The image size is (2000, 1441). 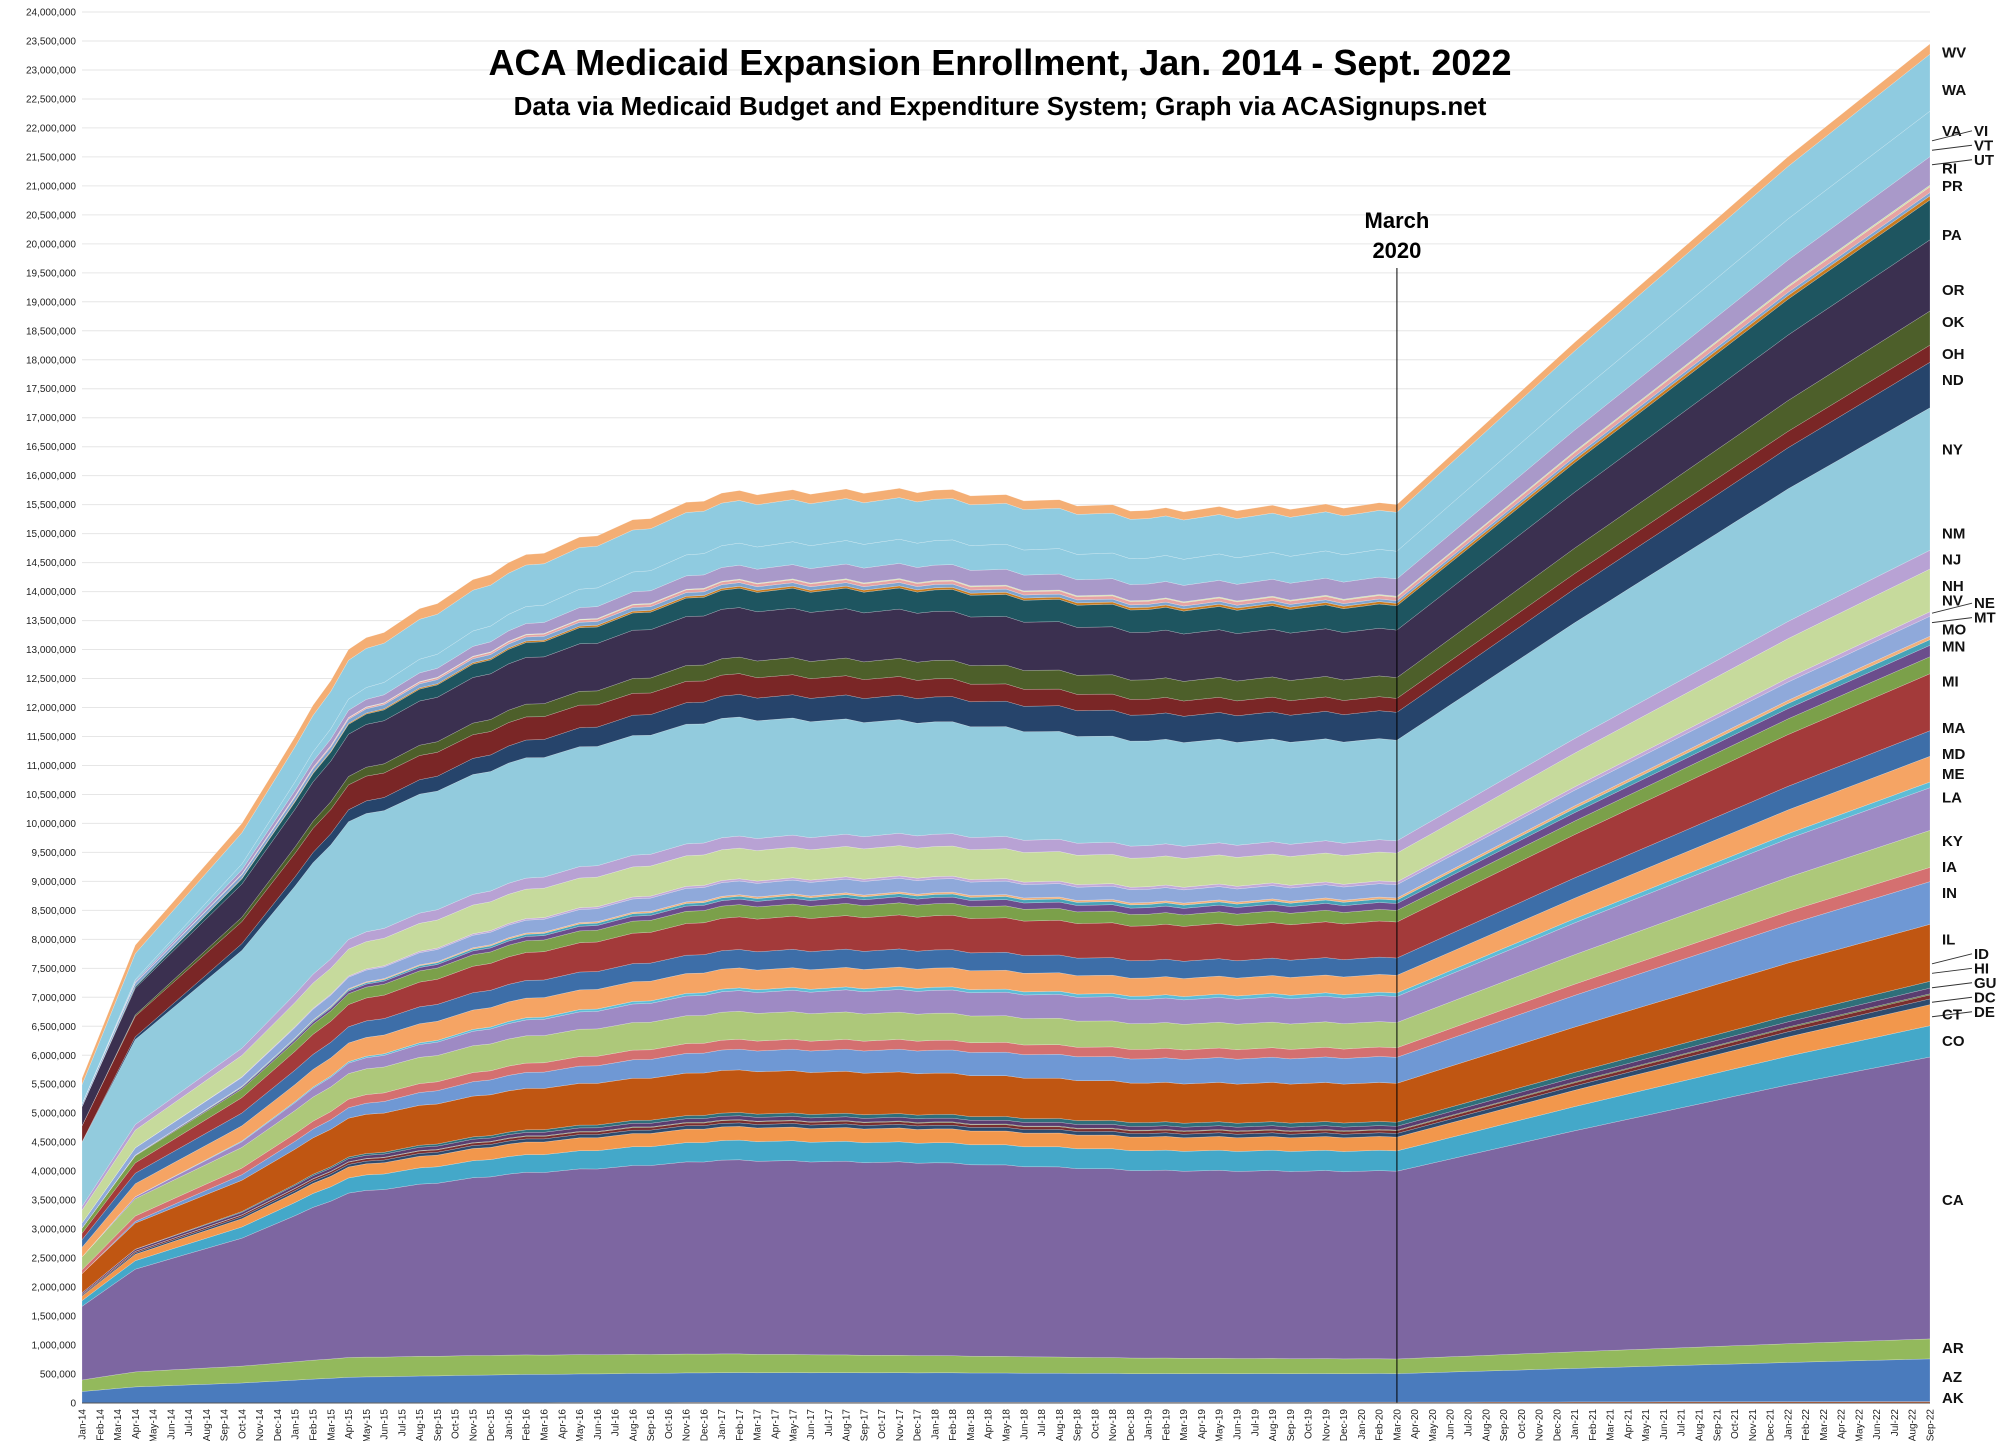 I want to click on y-tick-label: 11,000,000, so click(x=52, y=766).